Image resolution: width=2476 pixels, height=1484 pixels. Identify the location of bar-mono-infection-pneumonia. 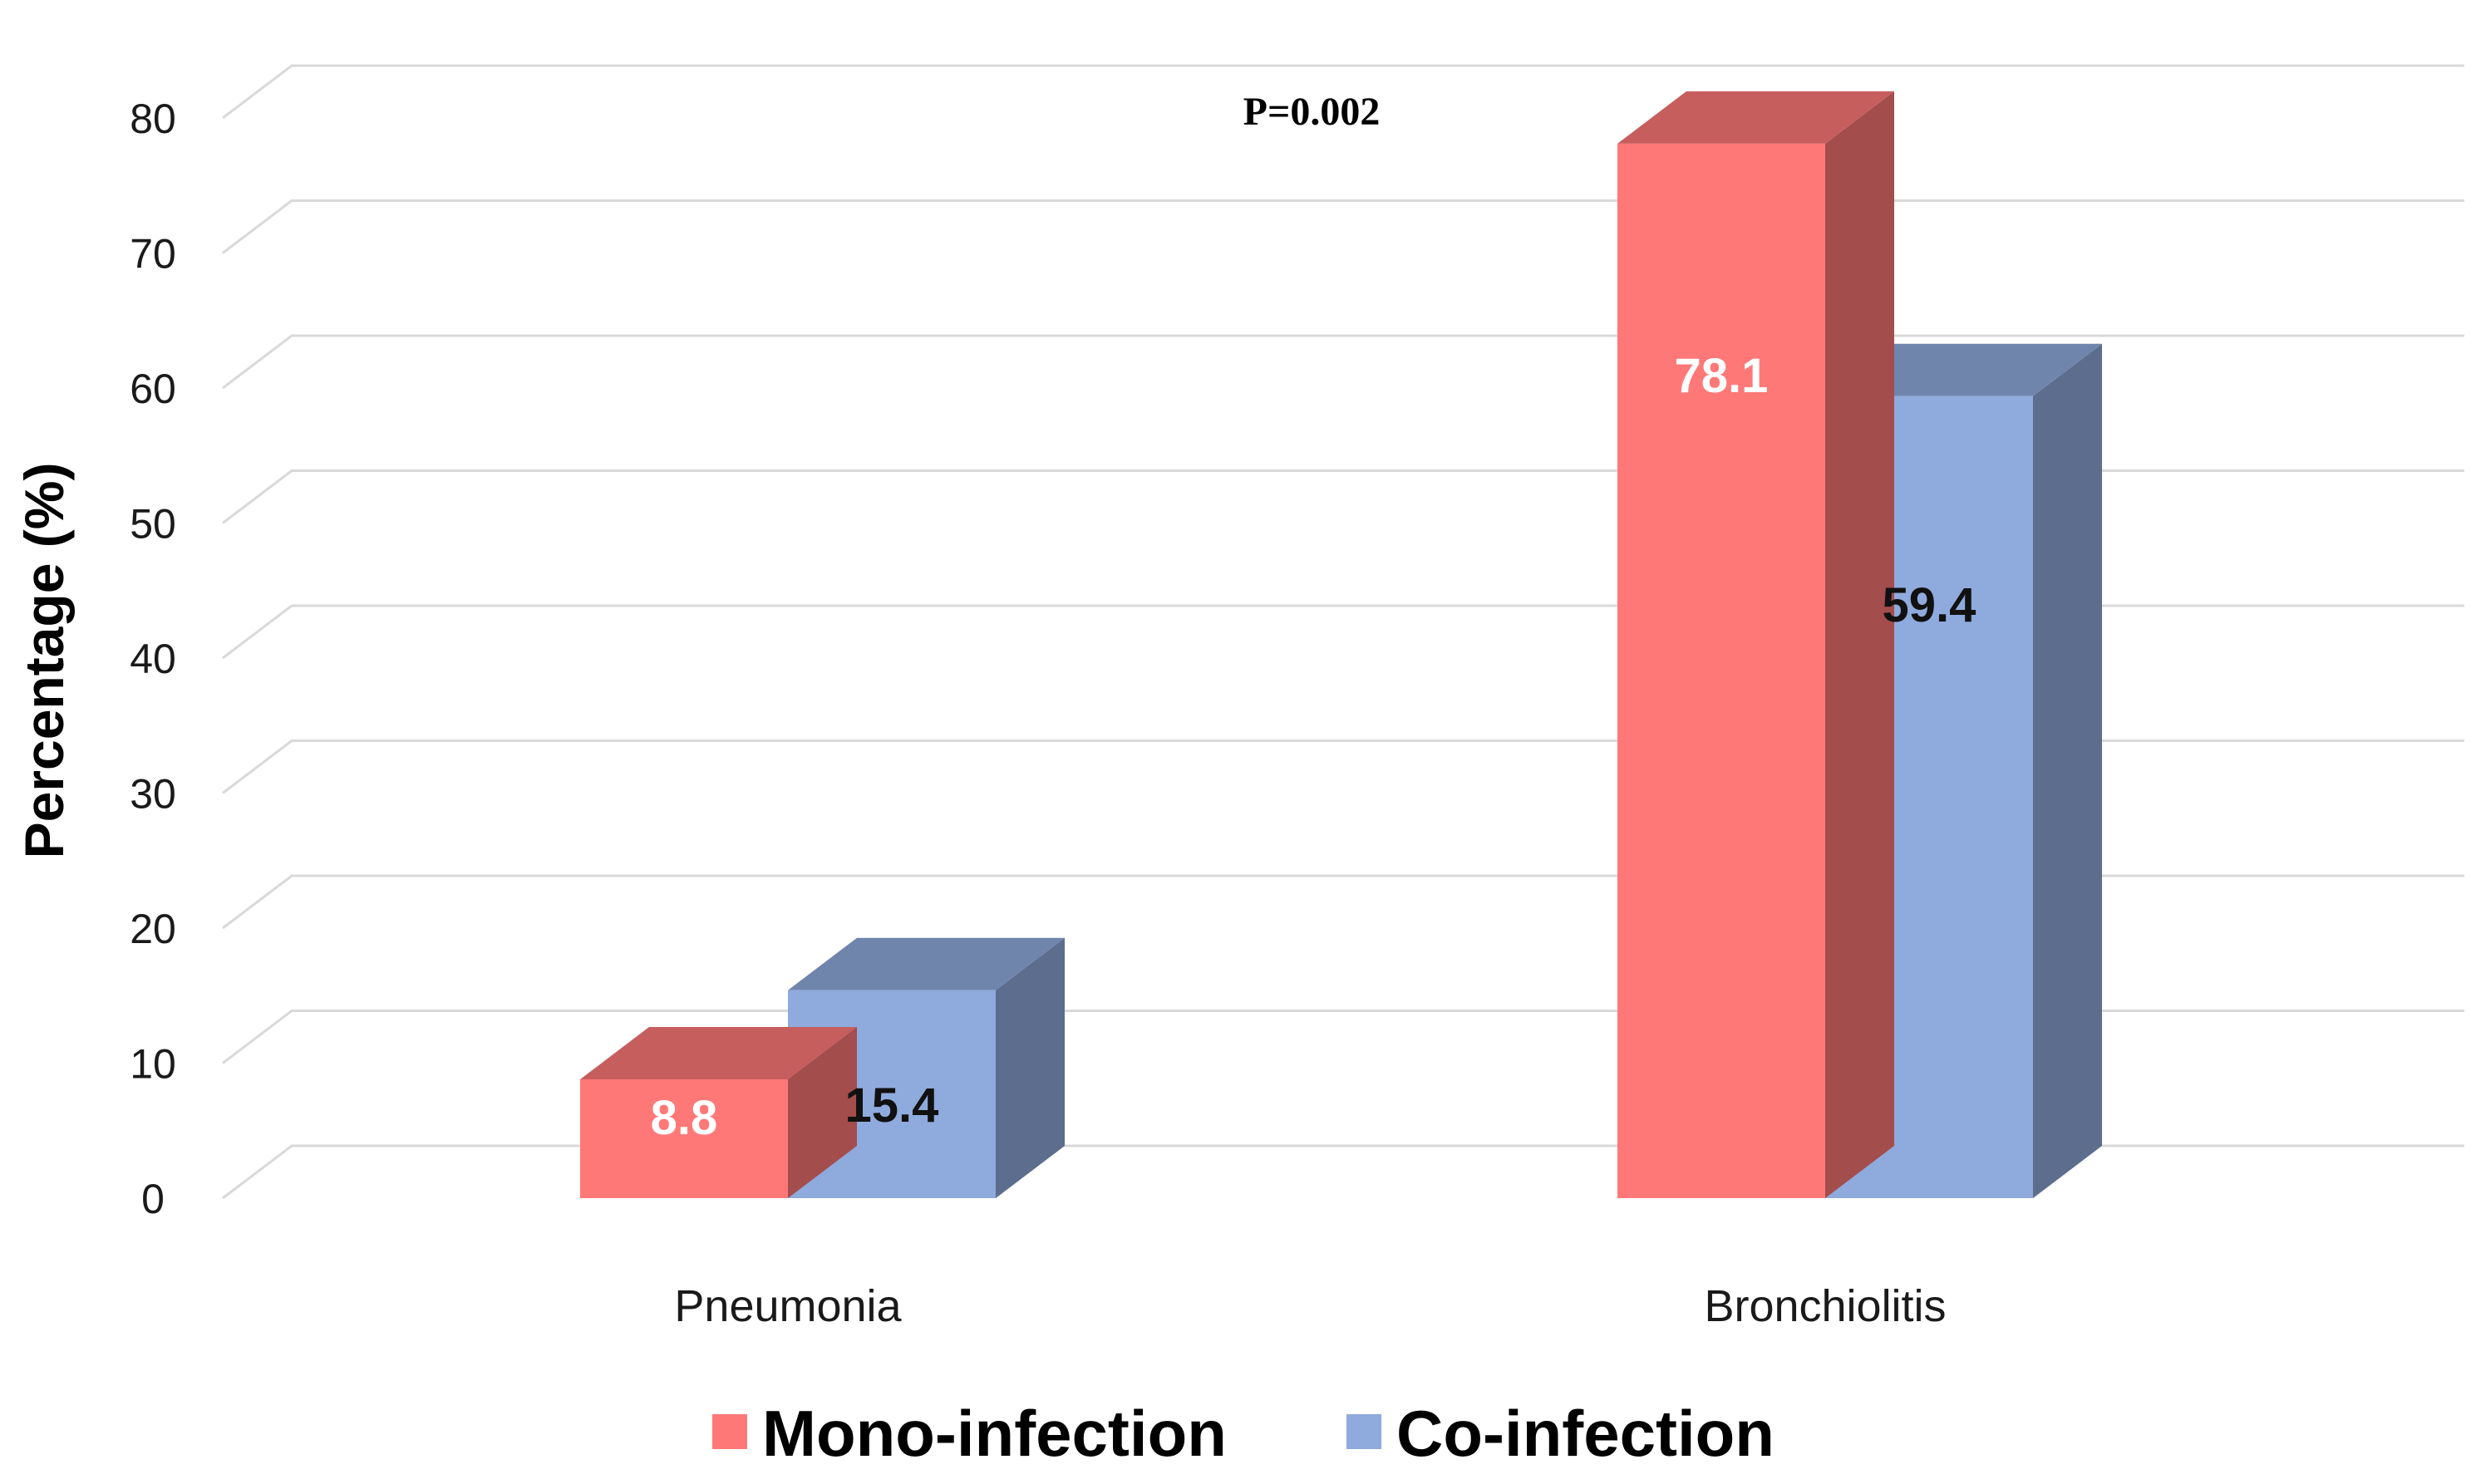
(684, 1138).